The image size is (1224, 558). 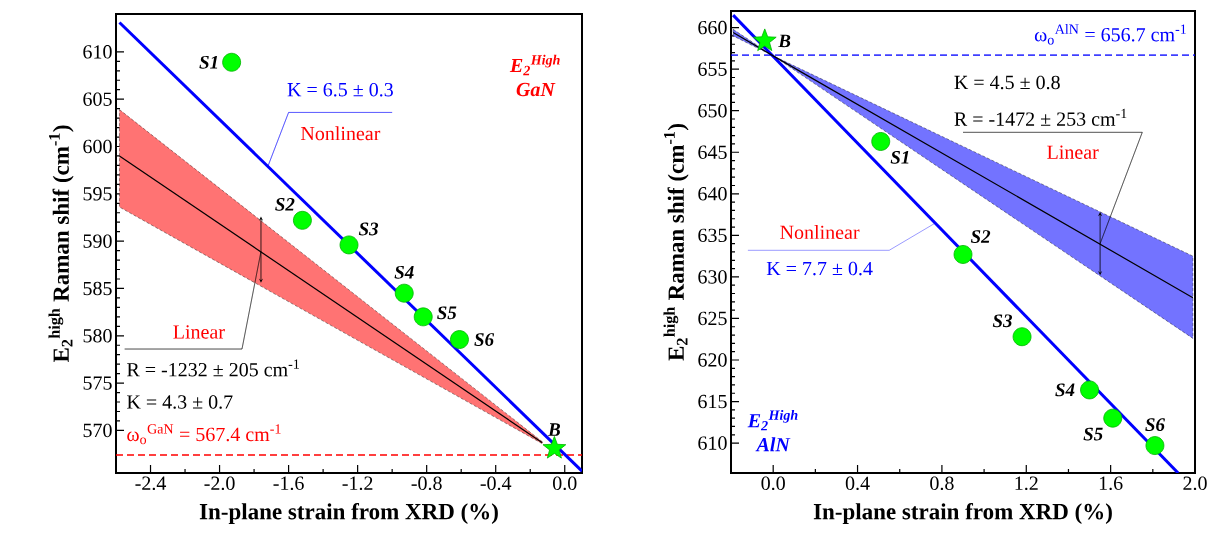 What do you see at coordinates (712, 360) in the screenshot?
I see `y-tick-label: 620` at bounding box center [712, 360].